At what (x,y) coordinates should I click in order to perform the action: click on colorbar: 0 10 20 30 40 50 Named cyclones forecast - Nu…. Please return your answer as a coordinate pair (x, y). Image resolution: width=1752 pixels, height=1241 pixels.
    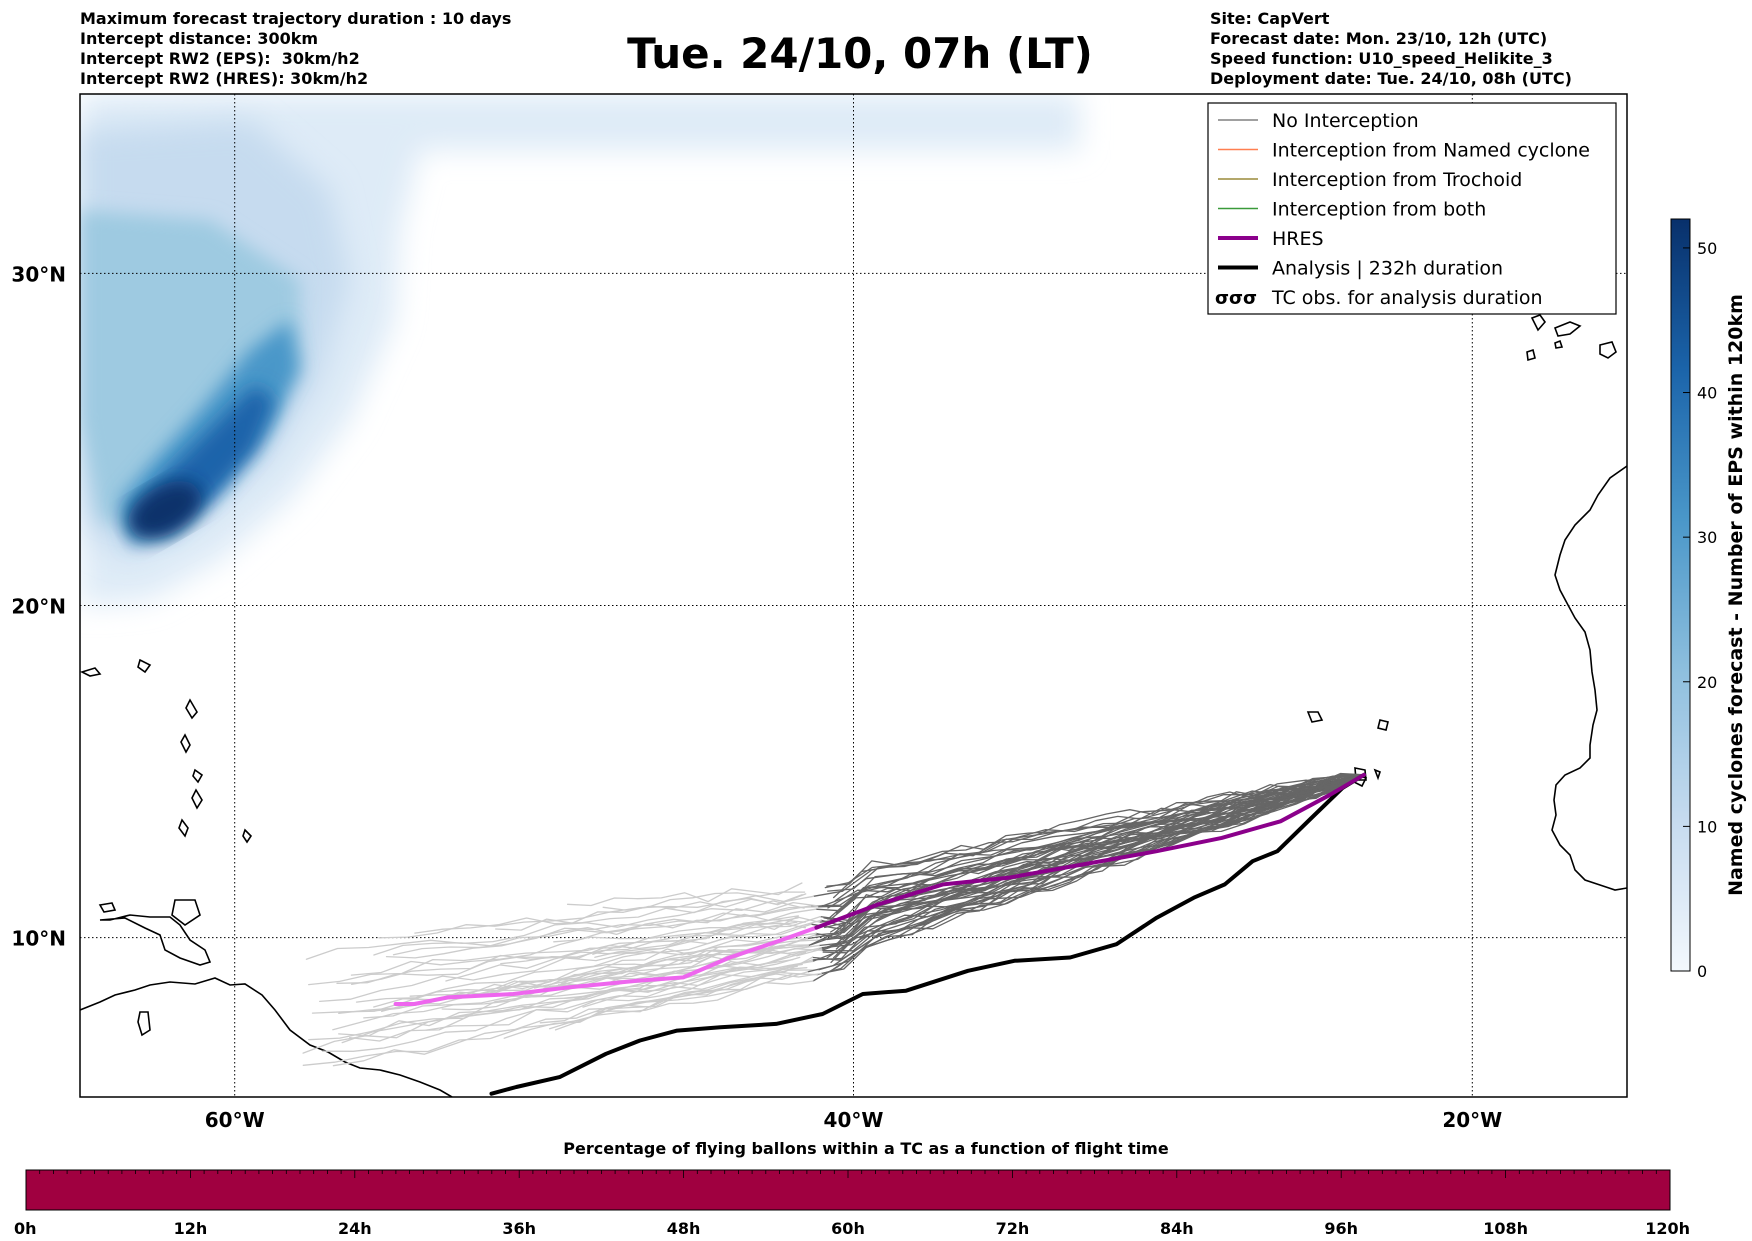
    Looking at the image, I should click on (1708, 599).